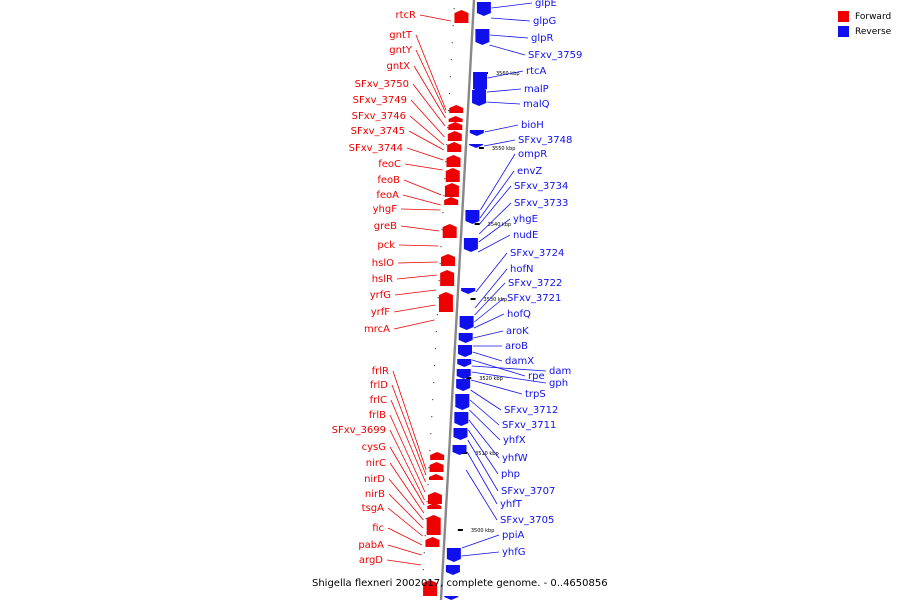 This screenshot has height=600, width=900. I want to click on reverse-gene-label: yhgE, so click(525, 219).